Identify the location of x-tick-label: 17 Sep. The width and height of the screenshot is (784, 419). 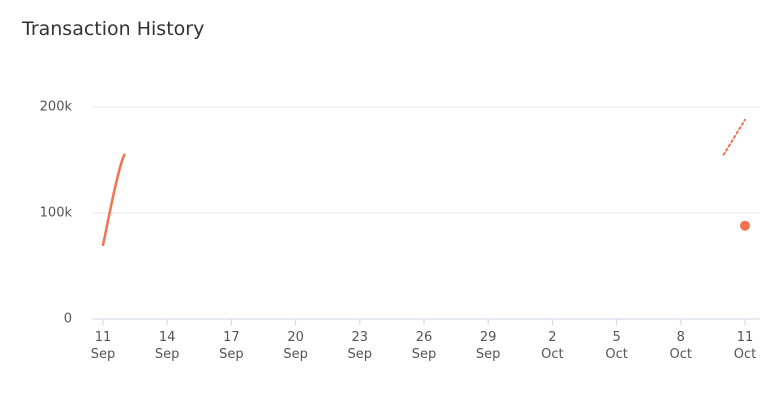
(231, 346).